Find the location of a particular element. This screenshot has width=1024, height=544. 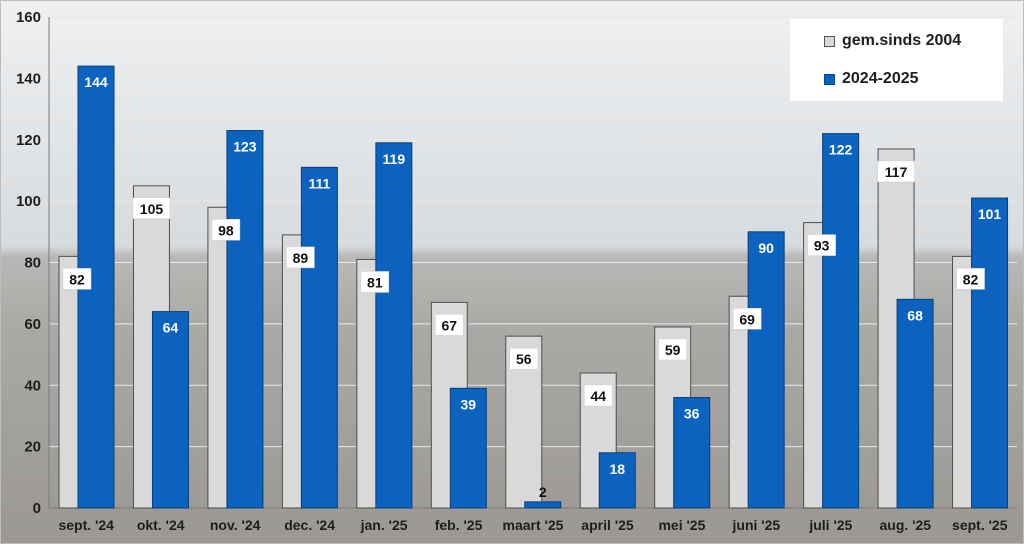

data-label-avg: 117 is located at coordinates (896, 172).